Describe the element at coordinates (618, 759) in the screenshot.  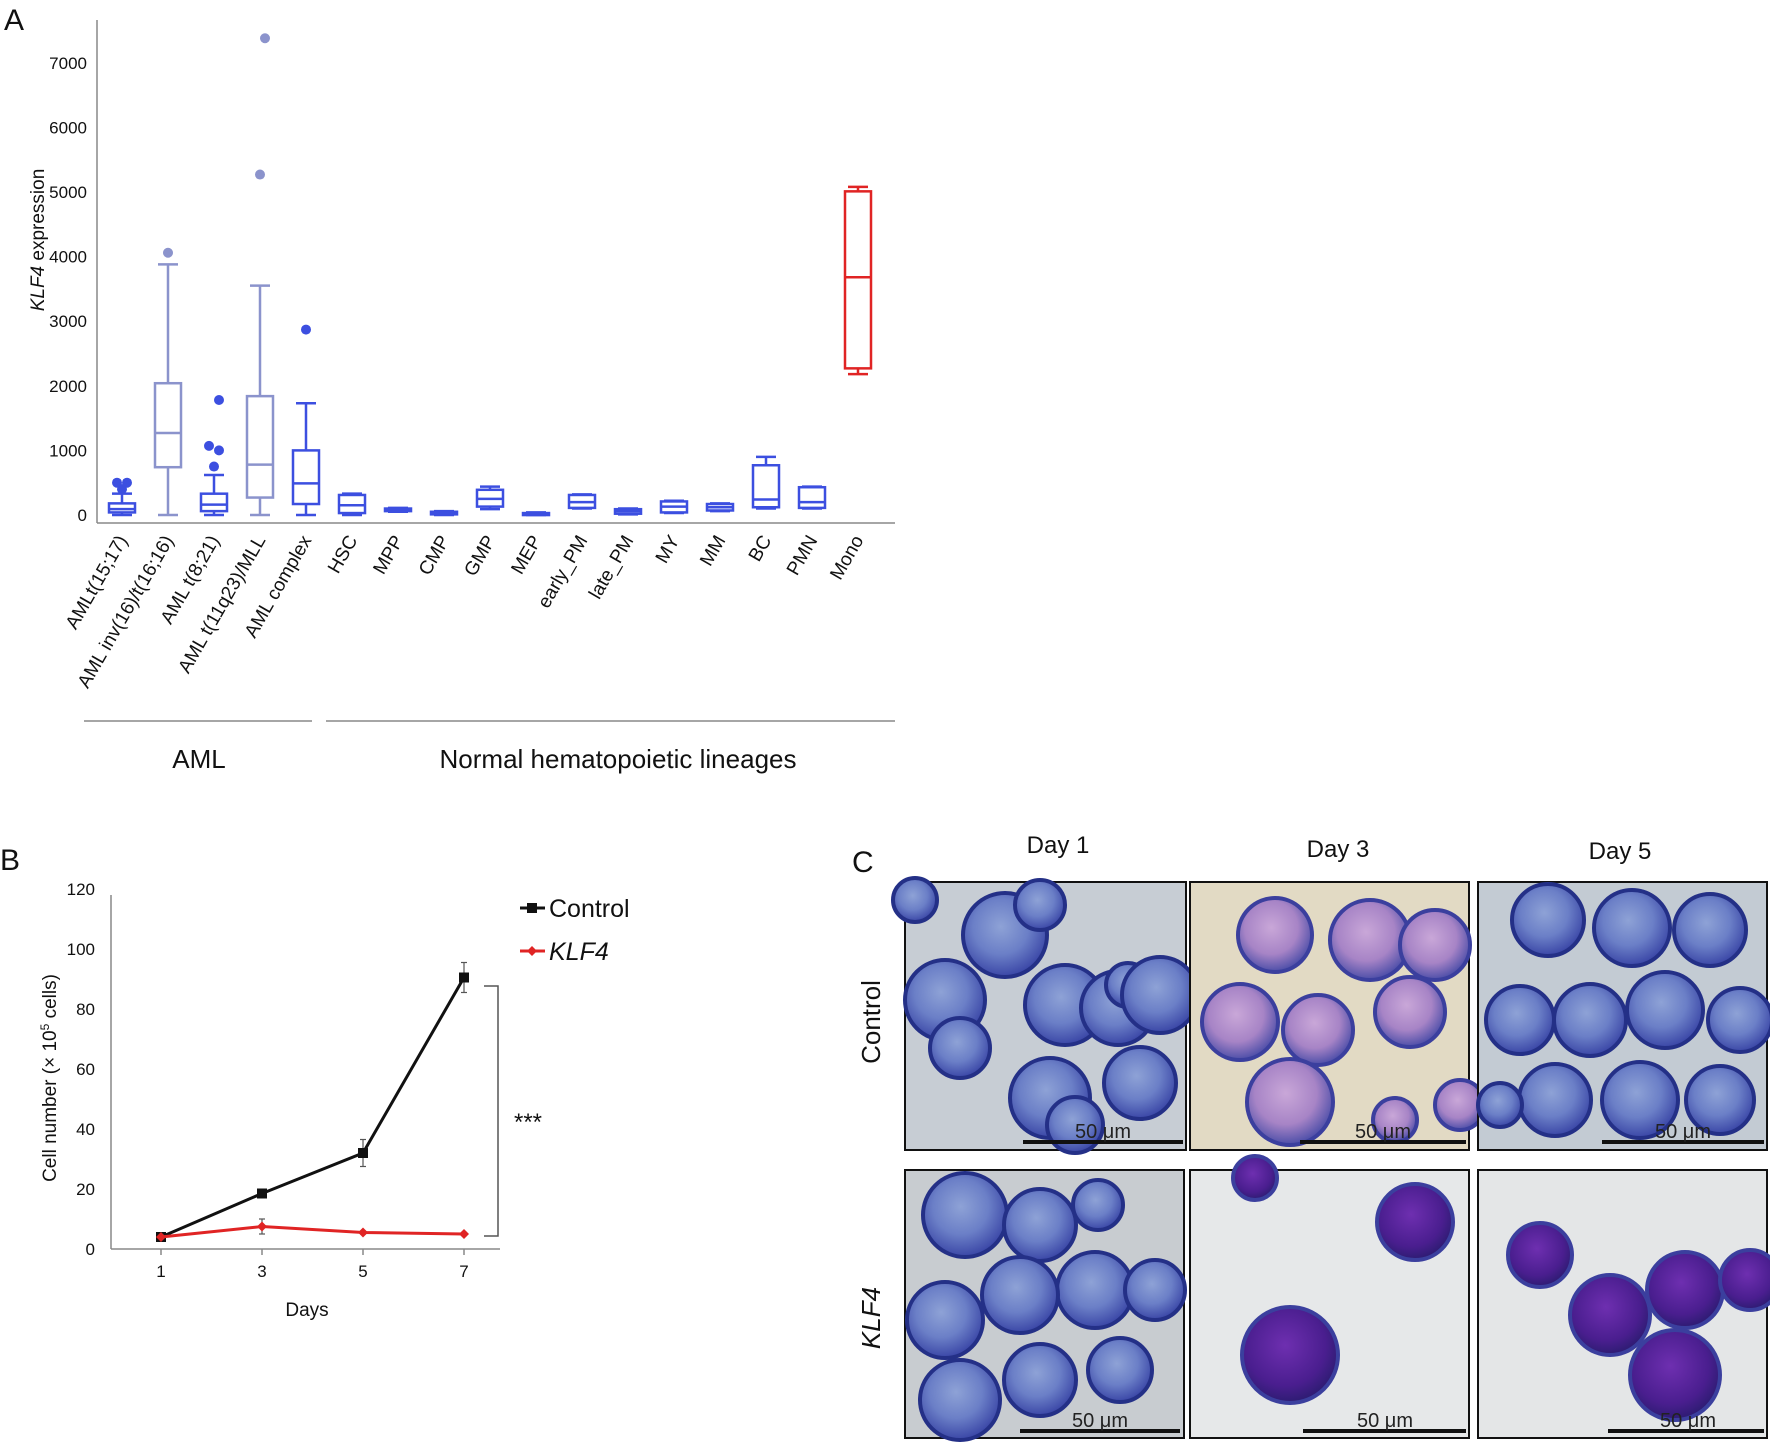
I see `panel-a-group-label: Normal hematopoietic lineages` at that location.